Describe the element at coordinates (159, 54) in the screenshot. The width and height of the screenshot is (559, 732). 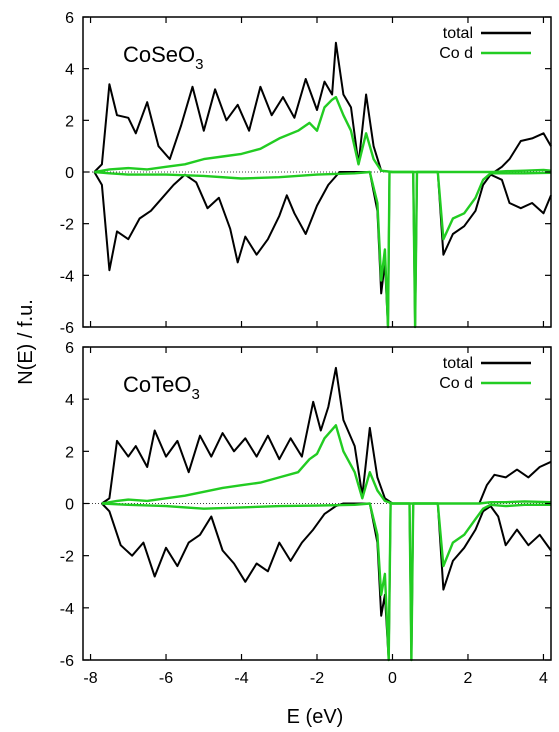
I see `compound-base: CoSeO` at that location.